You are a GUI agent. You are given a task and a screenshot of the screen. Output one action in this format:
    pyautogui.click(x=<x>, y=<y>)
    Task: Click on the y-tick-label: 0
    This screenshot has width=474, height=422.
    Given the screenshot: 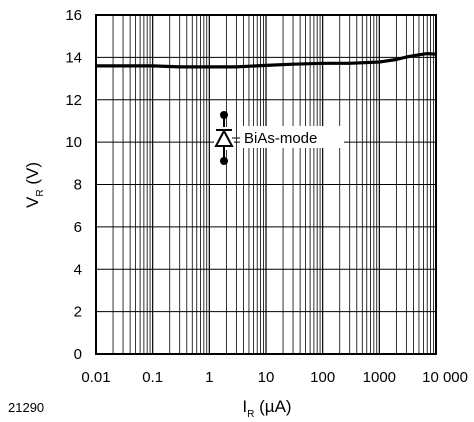 What is the action you would take?
    pyautogui.click(x=78, y=354)
    